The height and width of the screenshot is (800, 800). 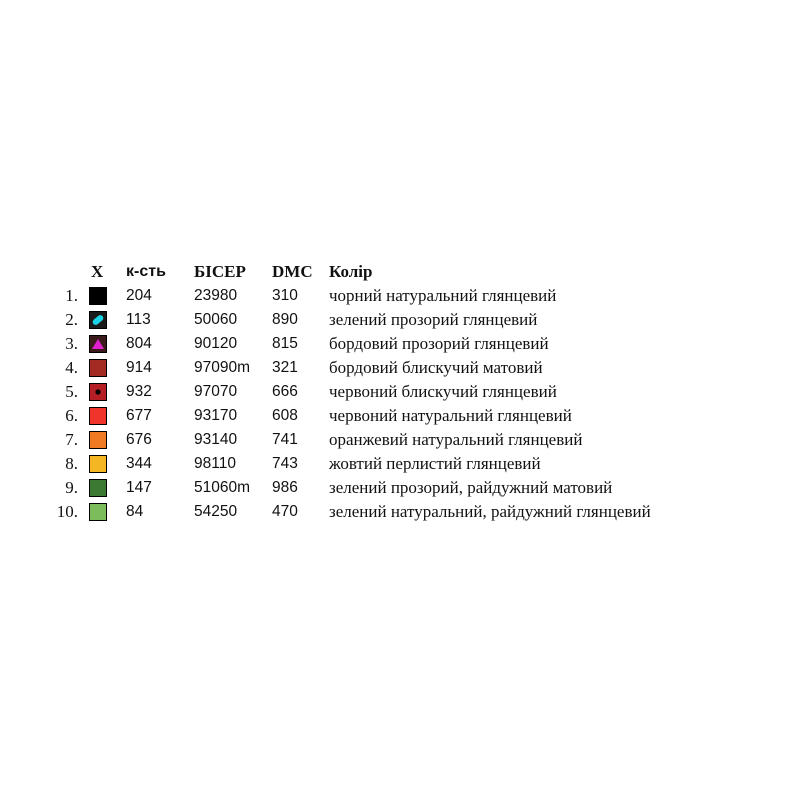 I want to click on color-description: оранжевий натуральний глянцевий, so click(x=456, y=439).